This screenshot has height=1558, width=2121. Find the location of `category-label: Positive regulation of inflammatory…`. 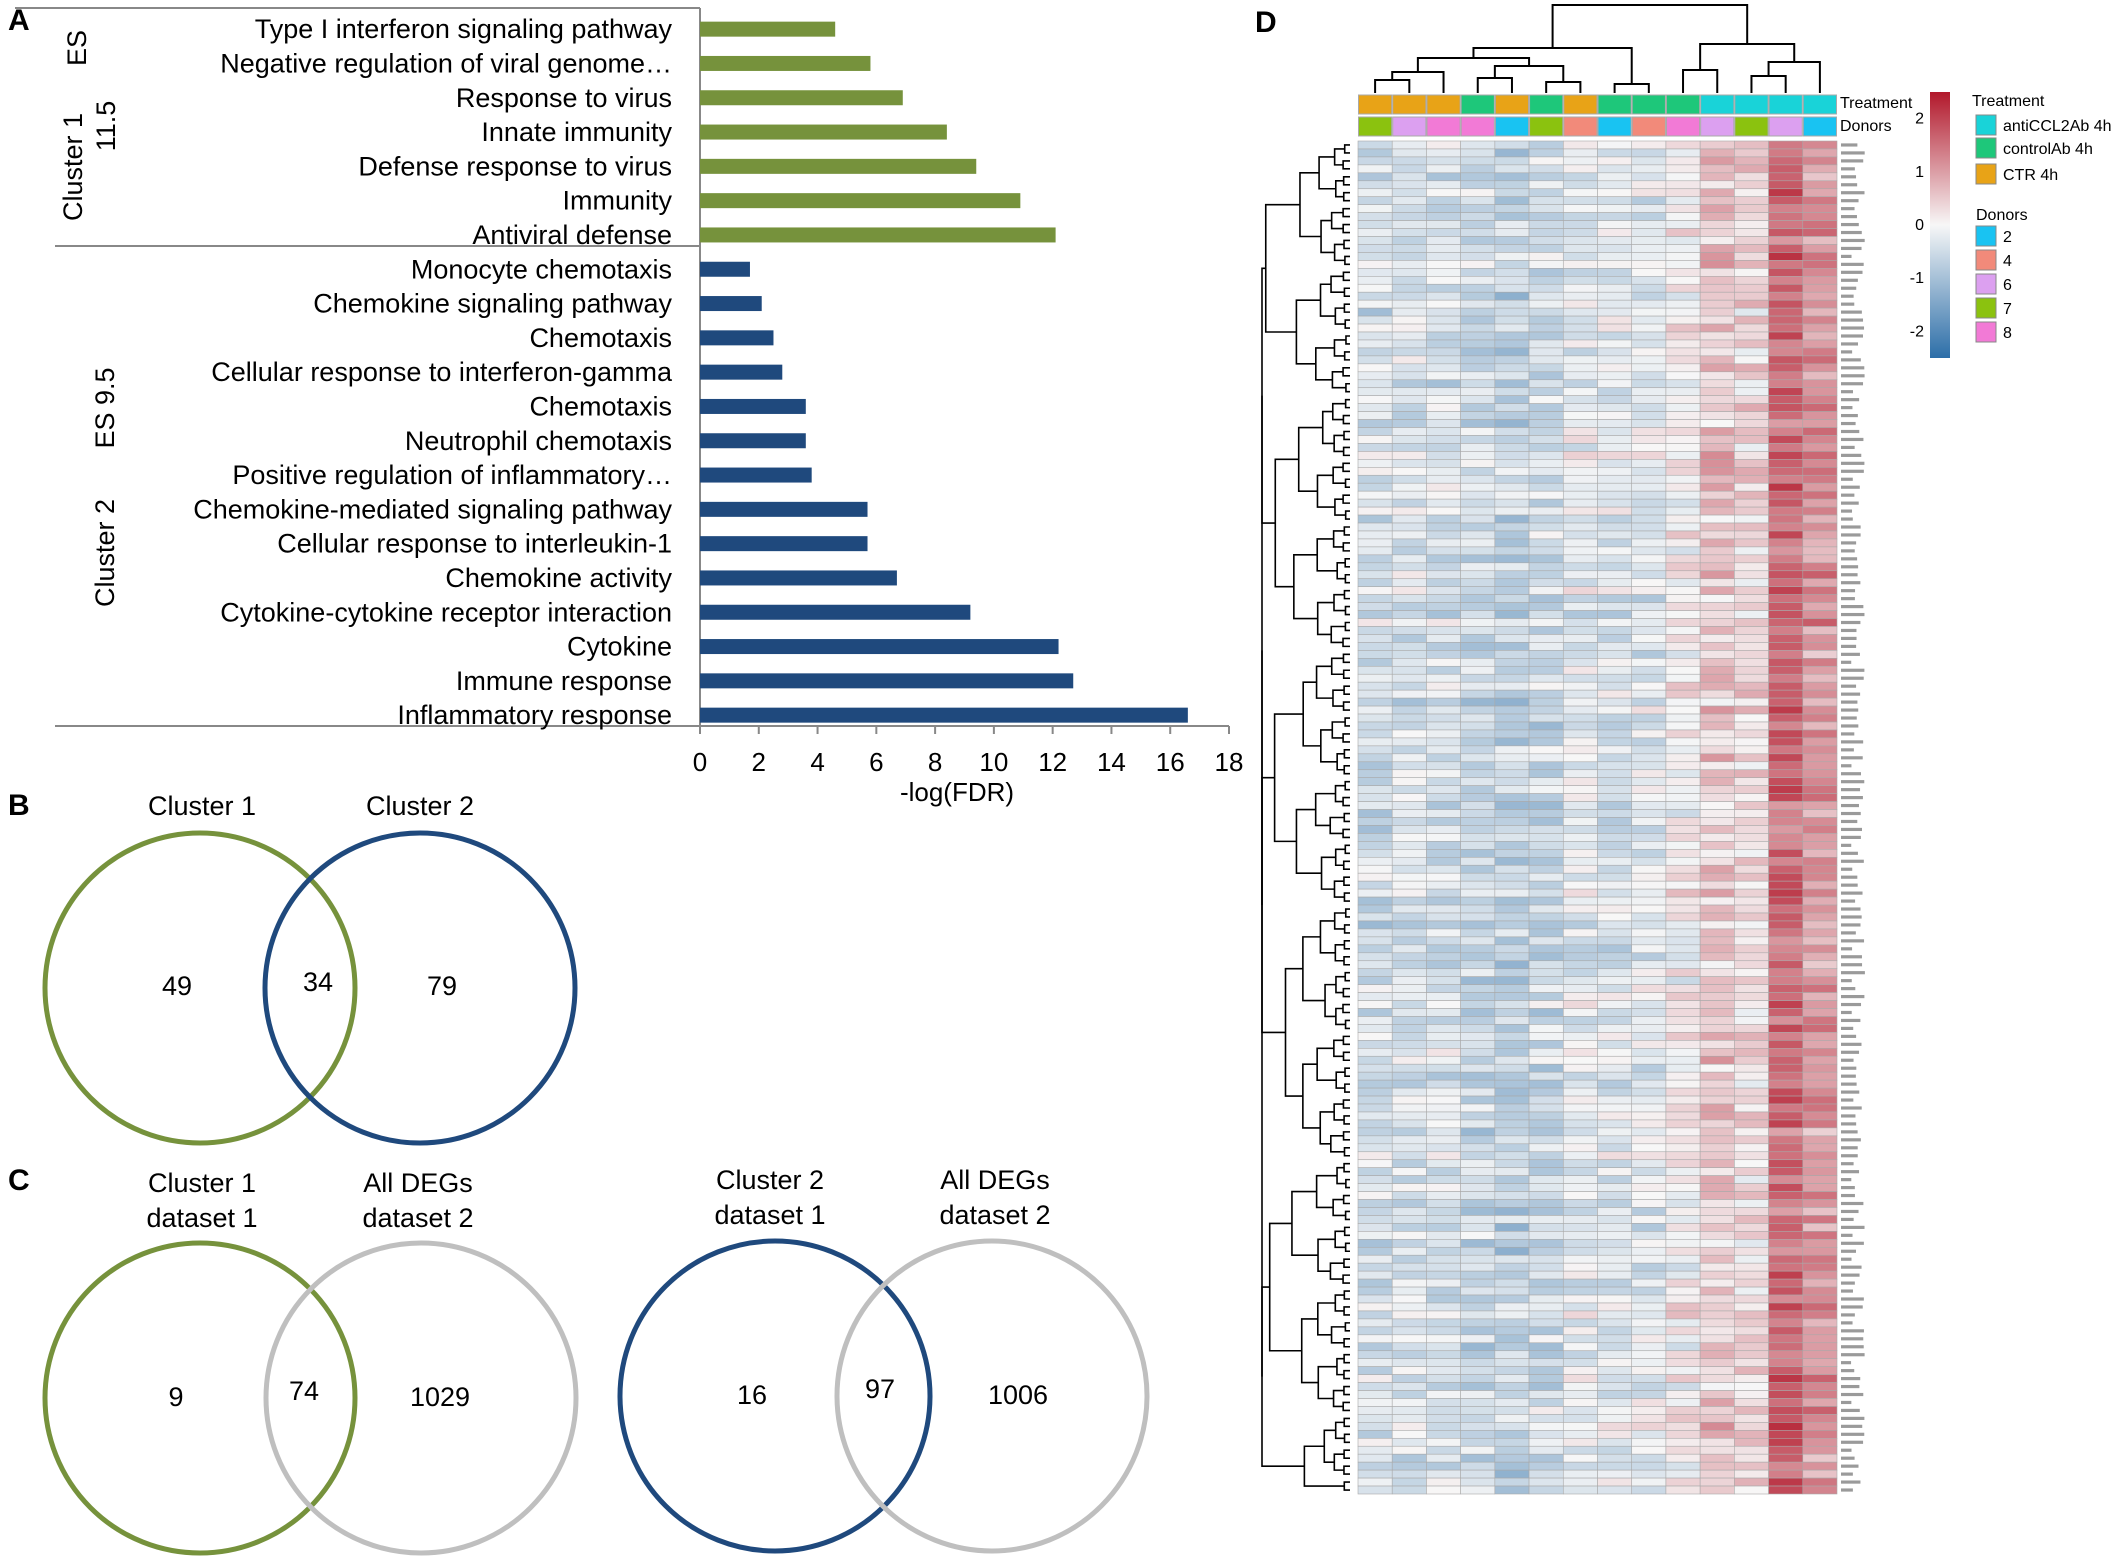

category-label: Positive regulation of inflammatory… is located at coordinates (452, 475).